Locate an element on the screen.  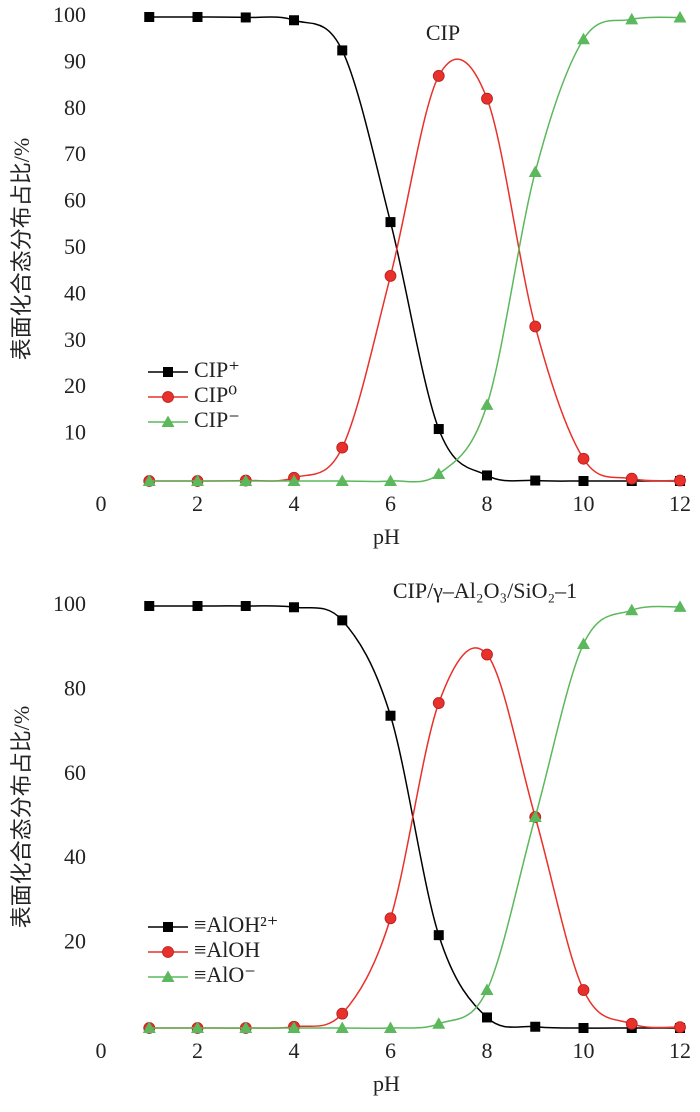
legend-label: CIP⁻ is located at coordinates (217, 419).